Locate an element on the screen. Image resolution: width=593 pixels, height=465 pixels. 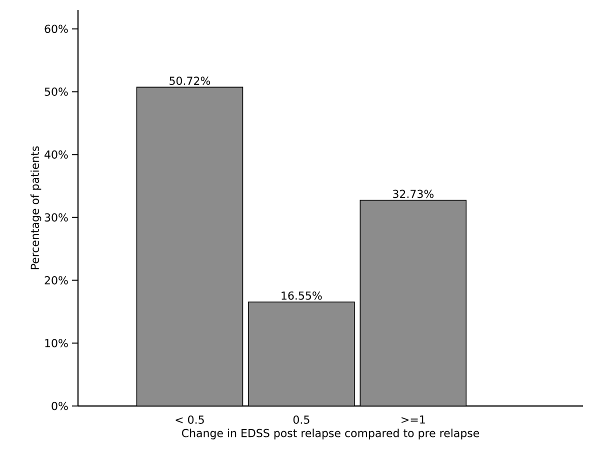
y-tick-label: 50% is located at coordinates (56, 92).